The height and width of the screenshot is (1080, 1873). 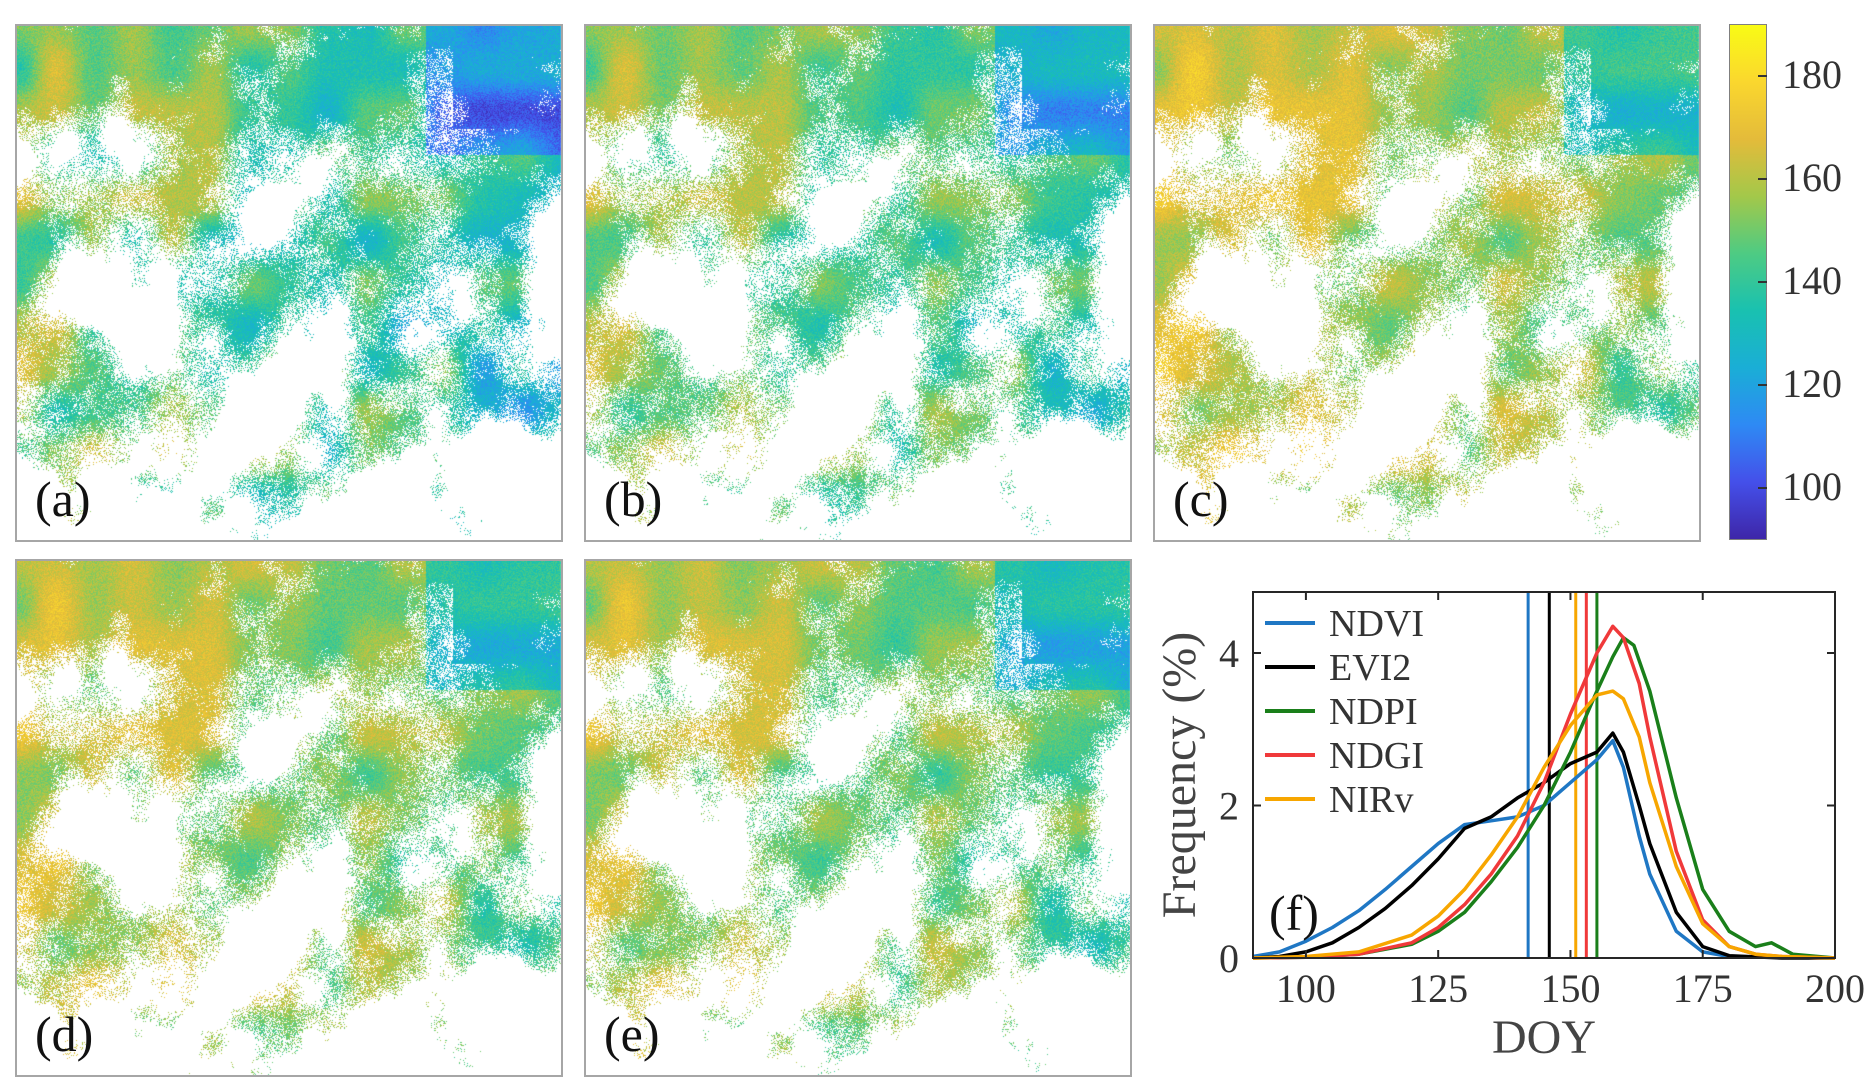 I want to click on colorbar-tick-label: 120, so click(x=1812, y=384).